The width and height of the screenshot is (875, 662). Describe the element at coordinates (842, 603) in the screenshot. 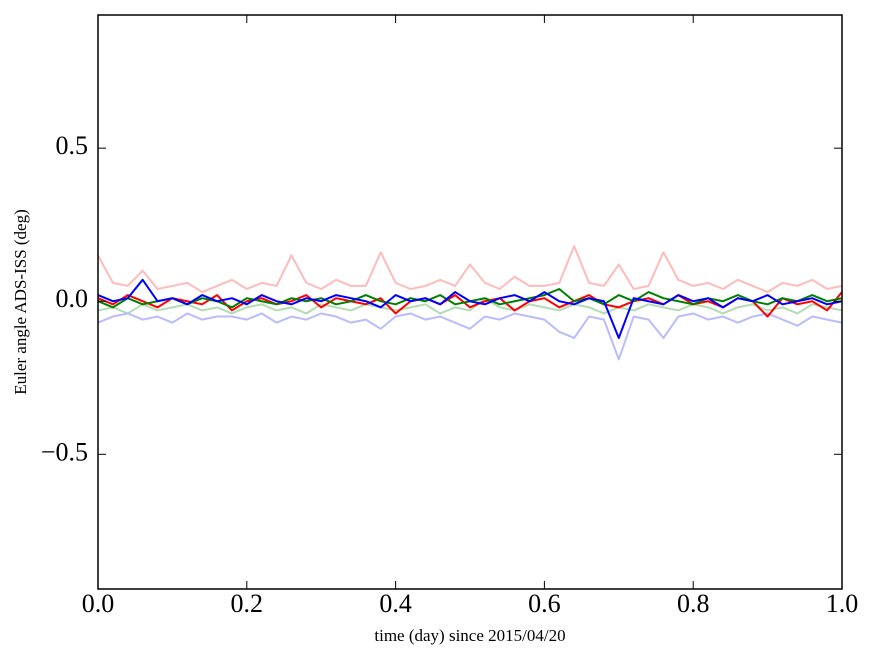

I see `x-tick-label: 1.0` at that location.